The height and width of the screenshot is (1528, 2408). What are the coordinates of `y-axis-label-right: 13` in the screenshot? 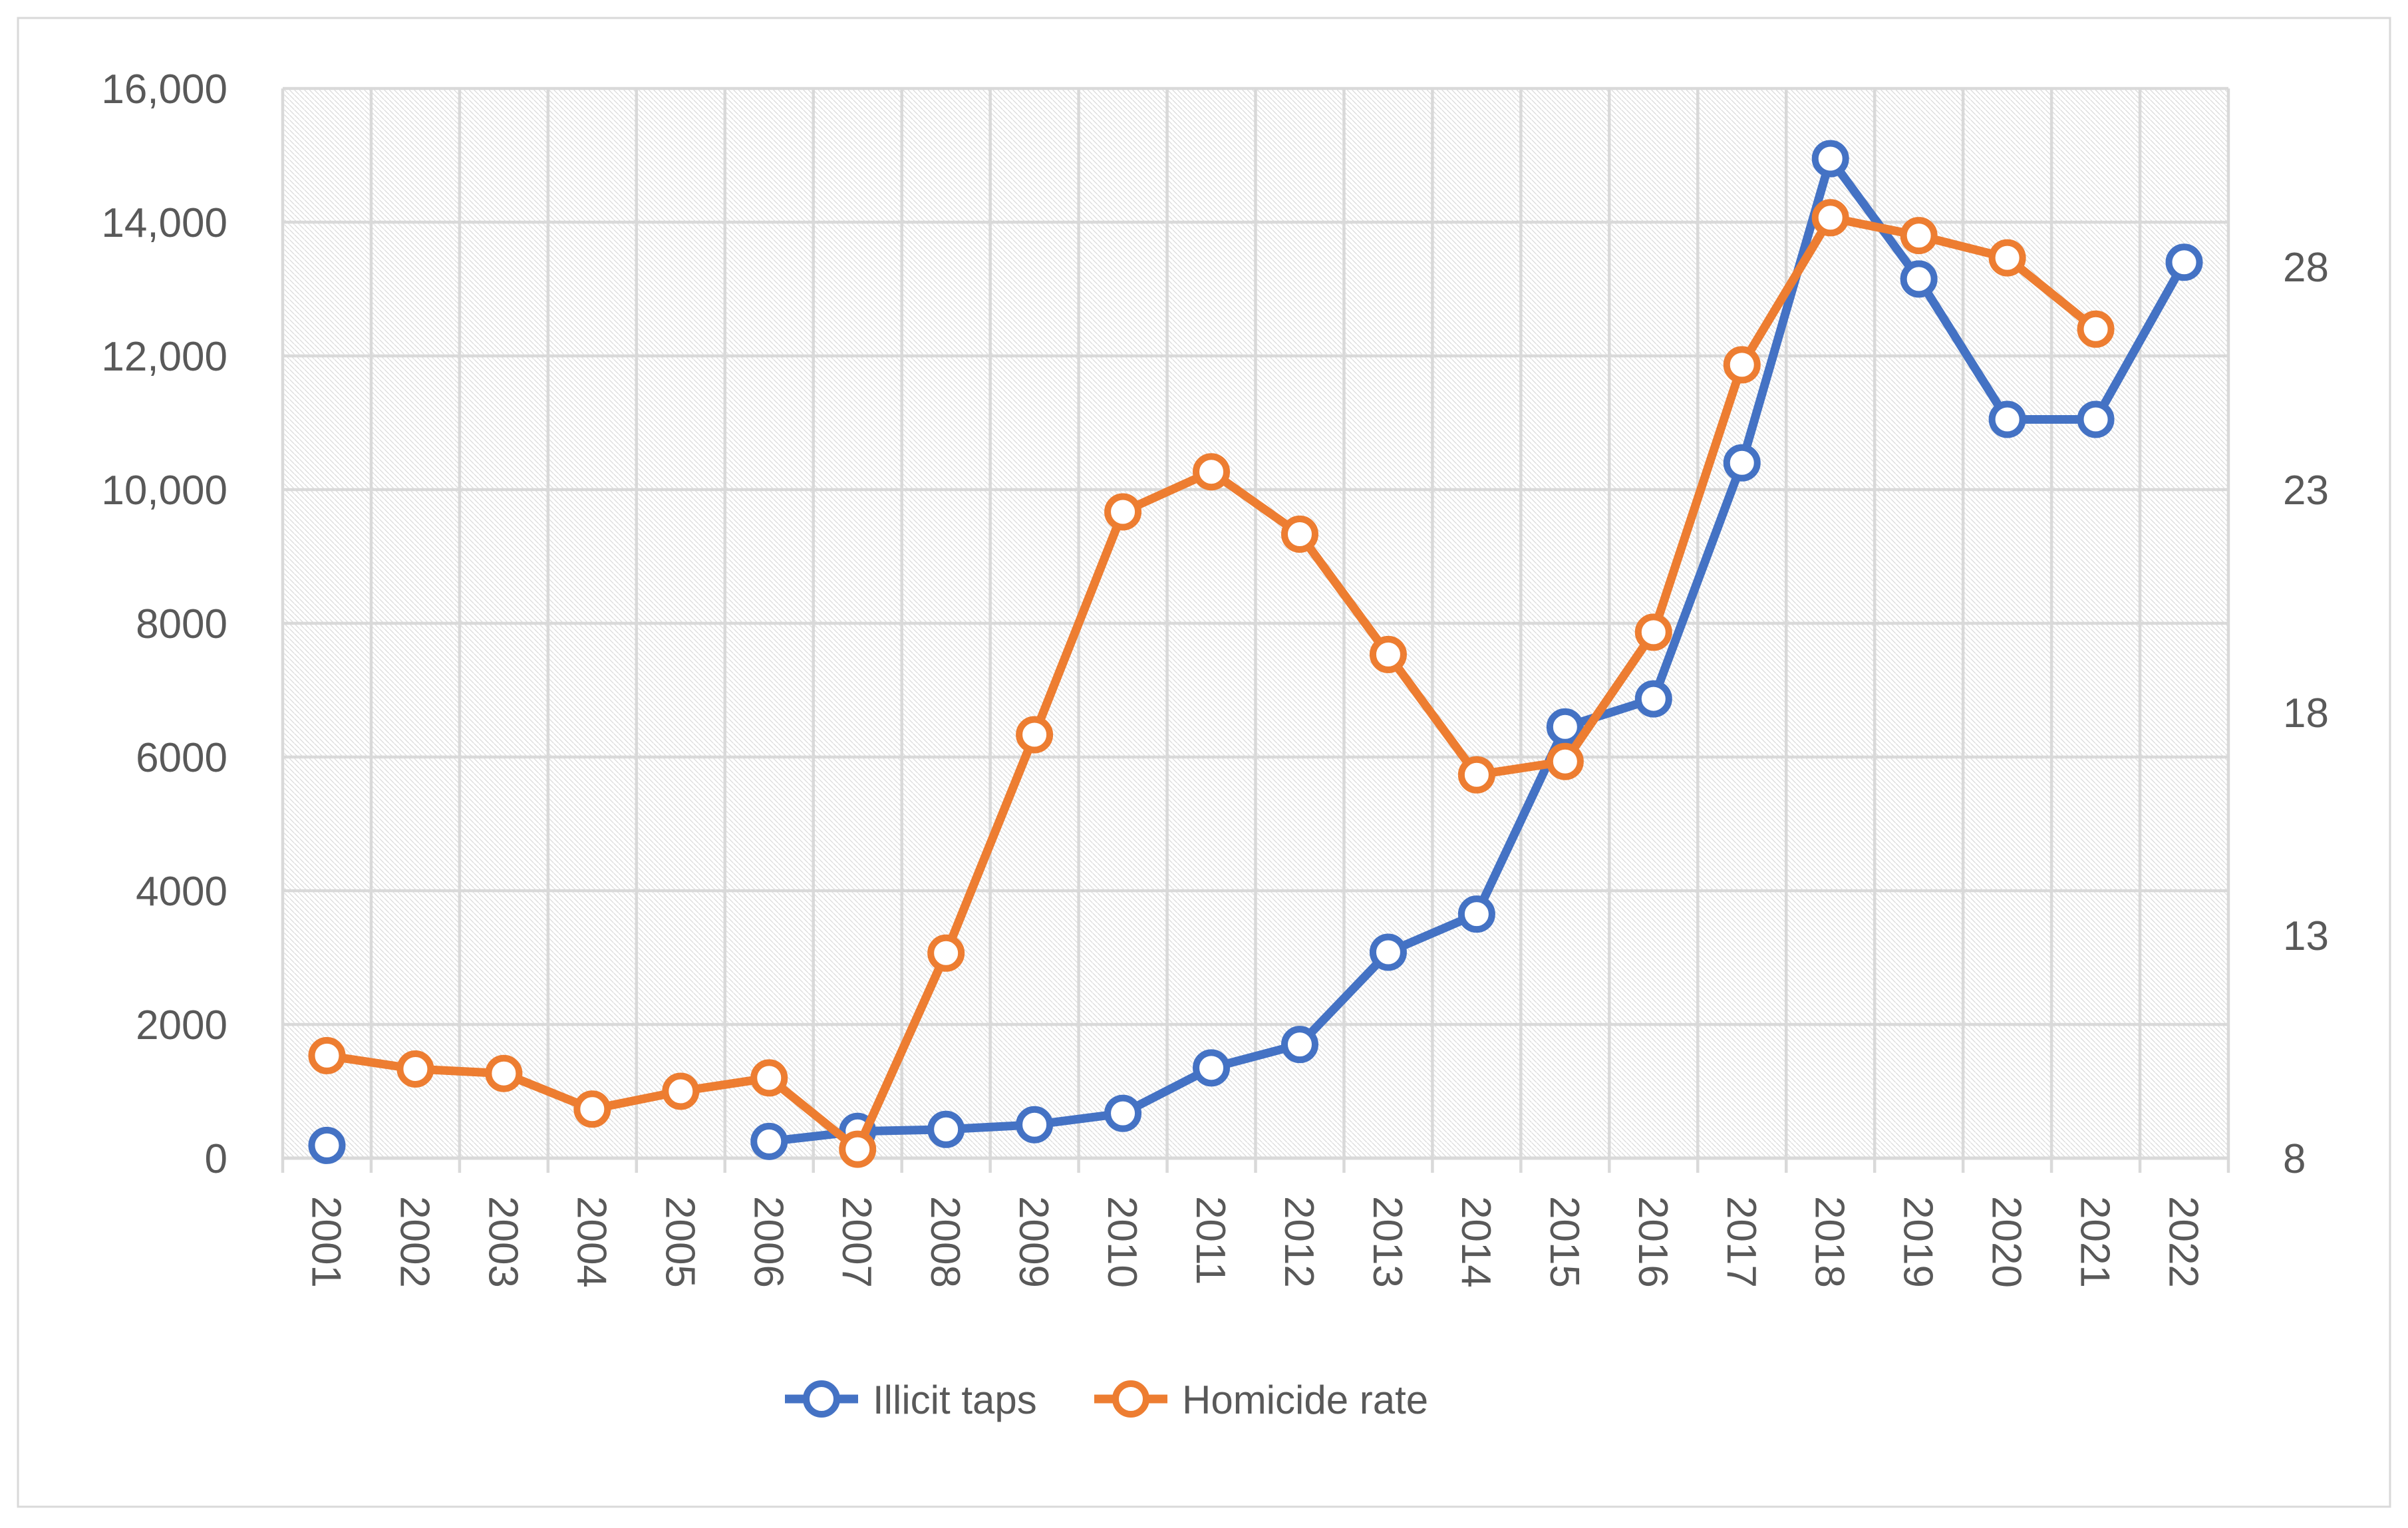 It's located at (2306, 936).